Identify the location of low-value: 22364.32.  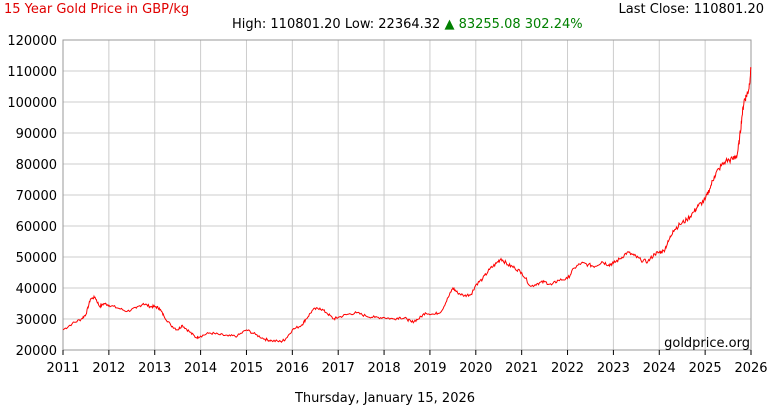
(409, 24).